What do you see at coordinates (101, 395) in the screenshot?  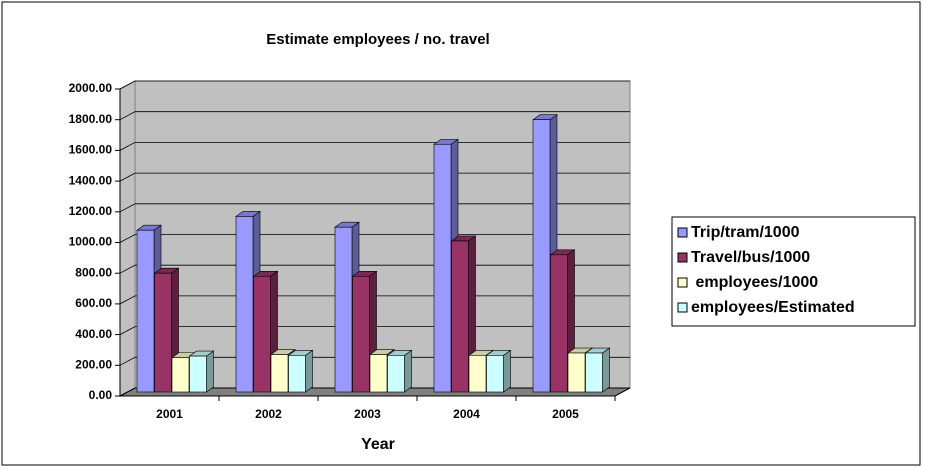 I see `y-tick-label: 0.00` at bounding box center [101, 395].